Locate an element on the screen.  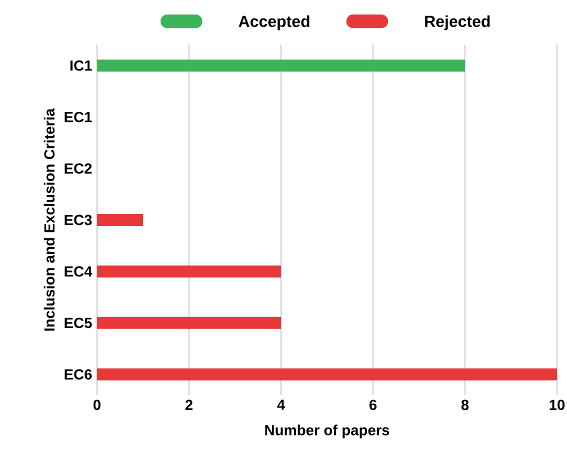
y-tick-label: IC1 is located at coordinates (81, 65).